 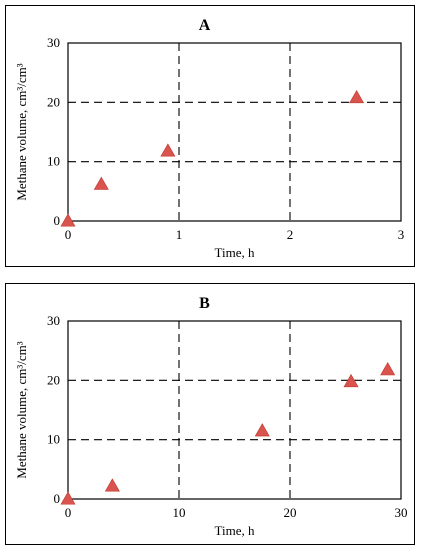 I want to click on y-tick-label-b: 30, so click(x=53, y=320).